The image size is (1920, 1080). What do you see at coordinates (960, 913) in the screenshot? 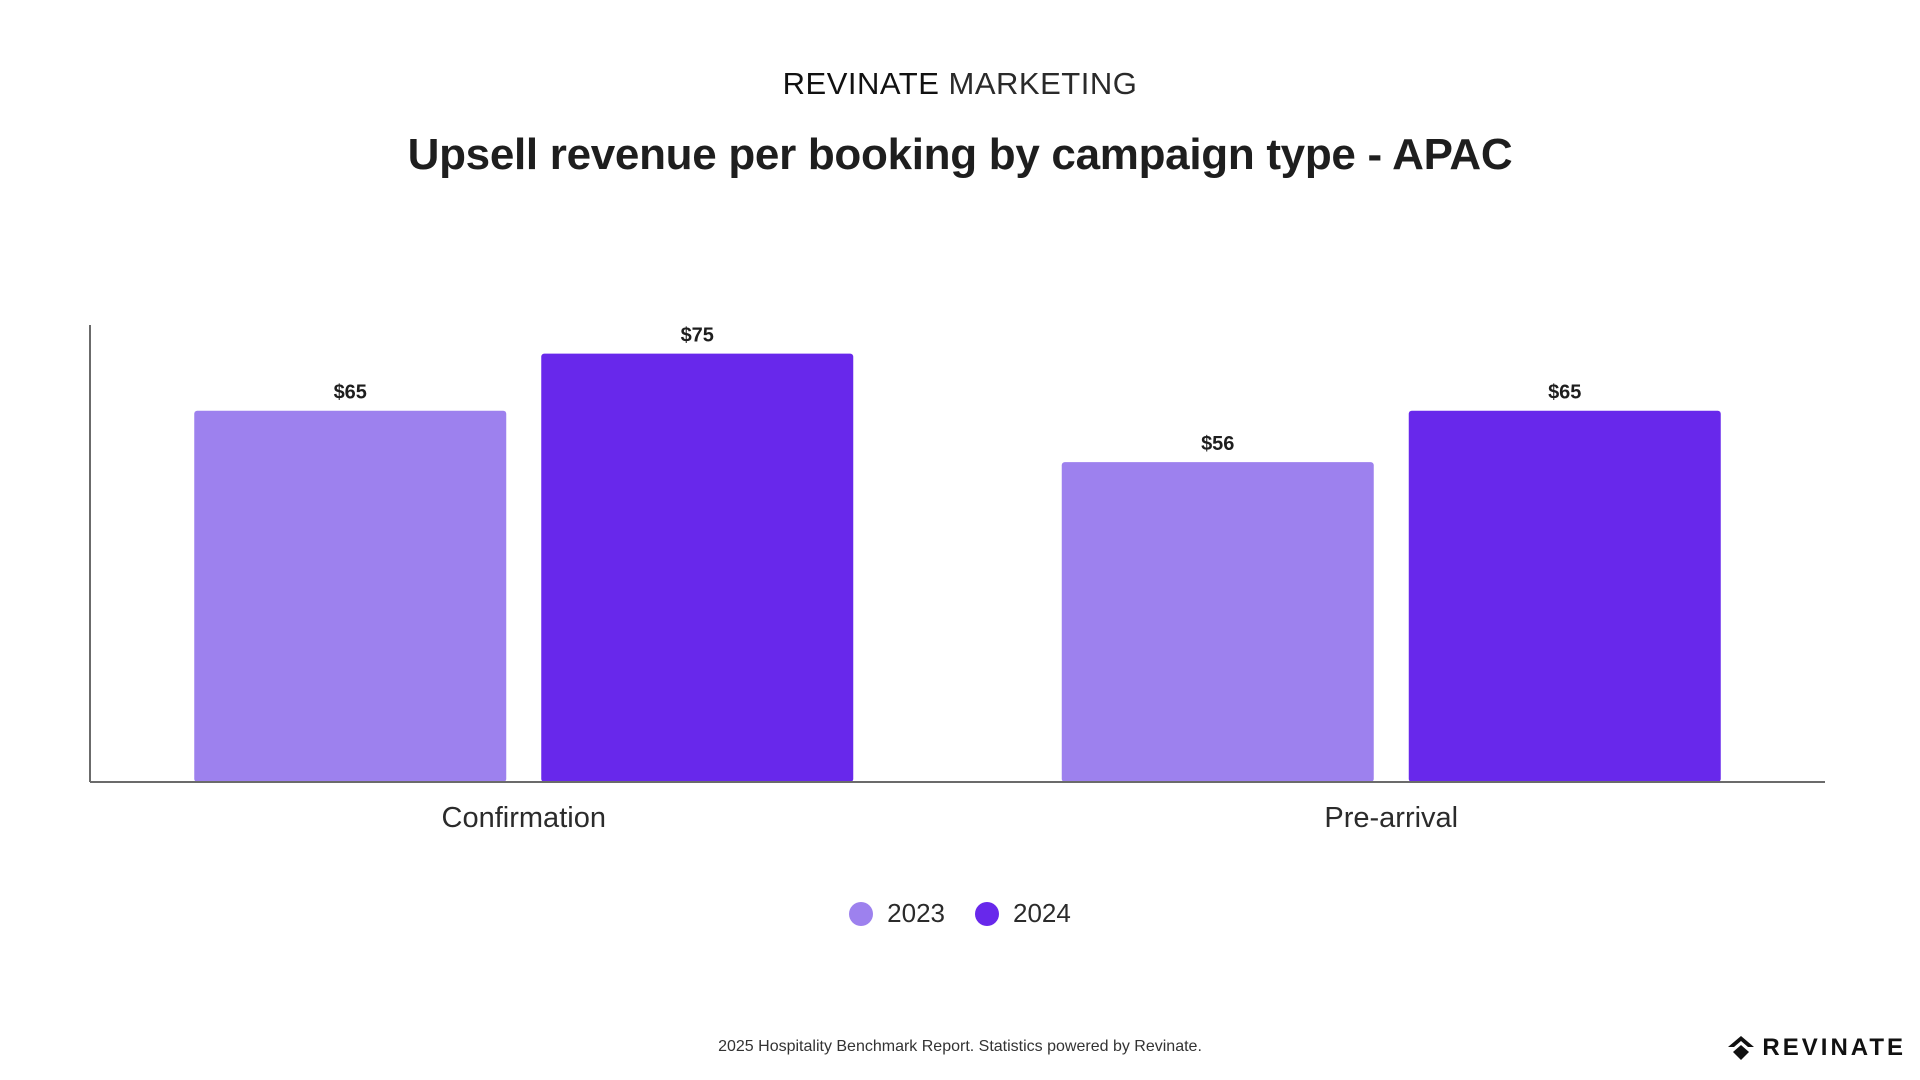
I see `chart-legend: 2023 2024` at bounding box center [960, 913].